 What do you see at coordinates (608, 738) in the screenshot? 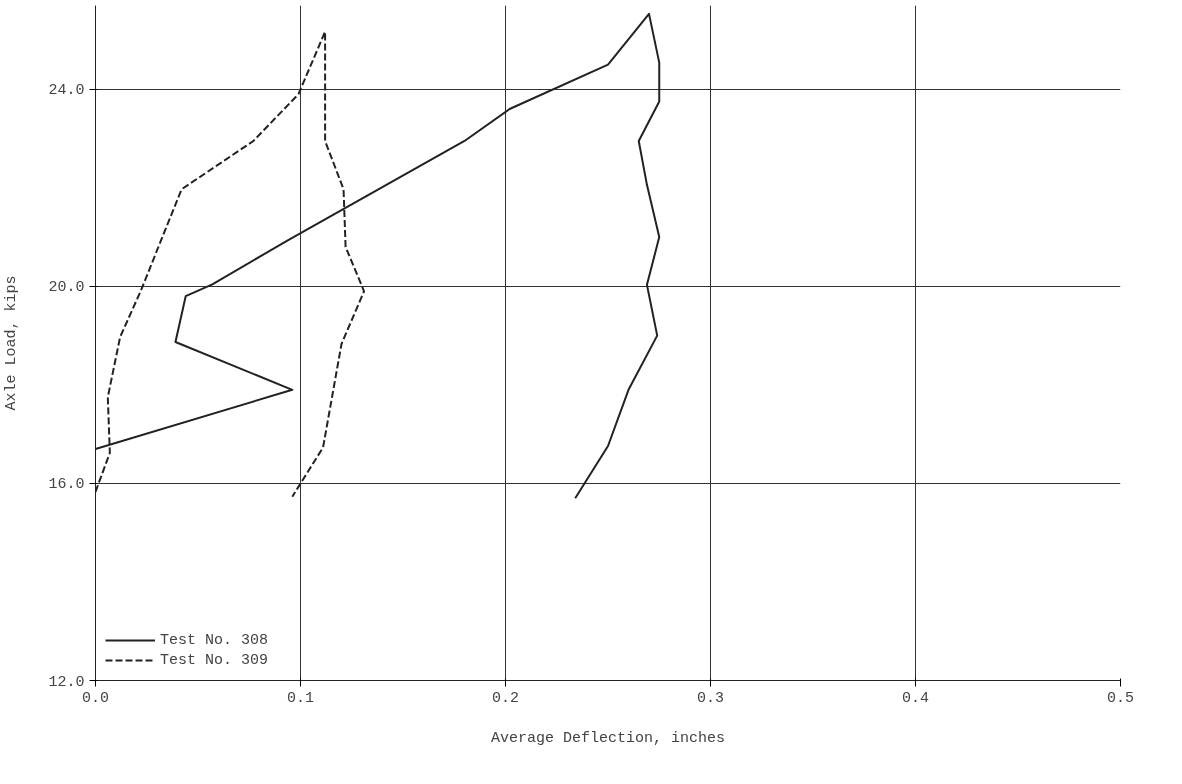
I see `x-axis-title: Average Deflection, inches` at bounding box center [608, 738].